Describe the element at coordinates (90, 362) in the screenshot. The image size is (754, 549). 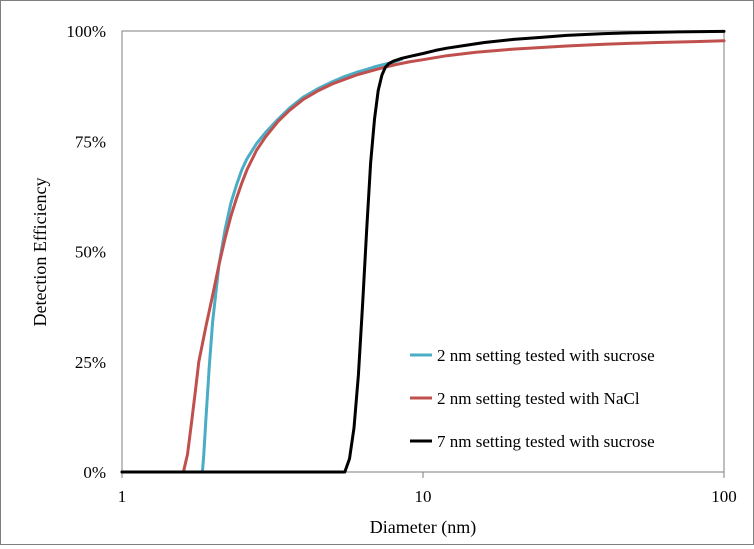
I see `y-tick-label: 25%` at that location.